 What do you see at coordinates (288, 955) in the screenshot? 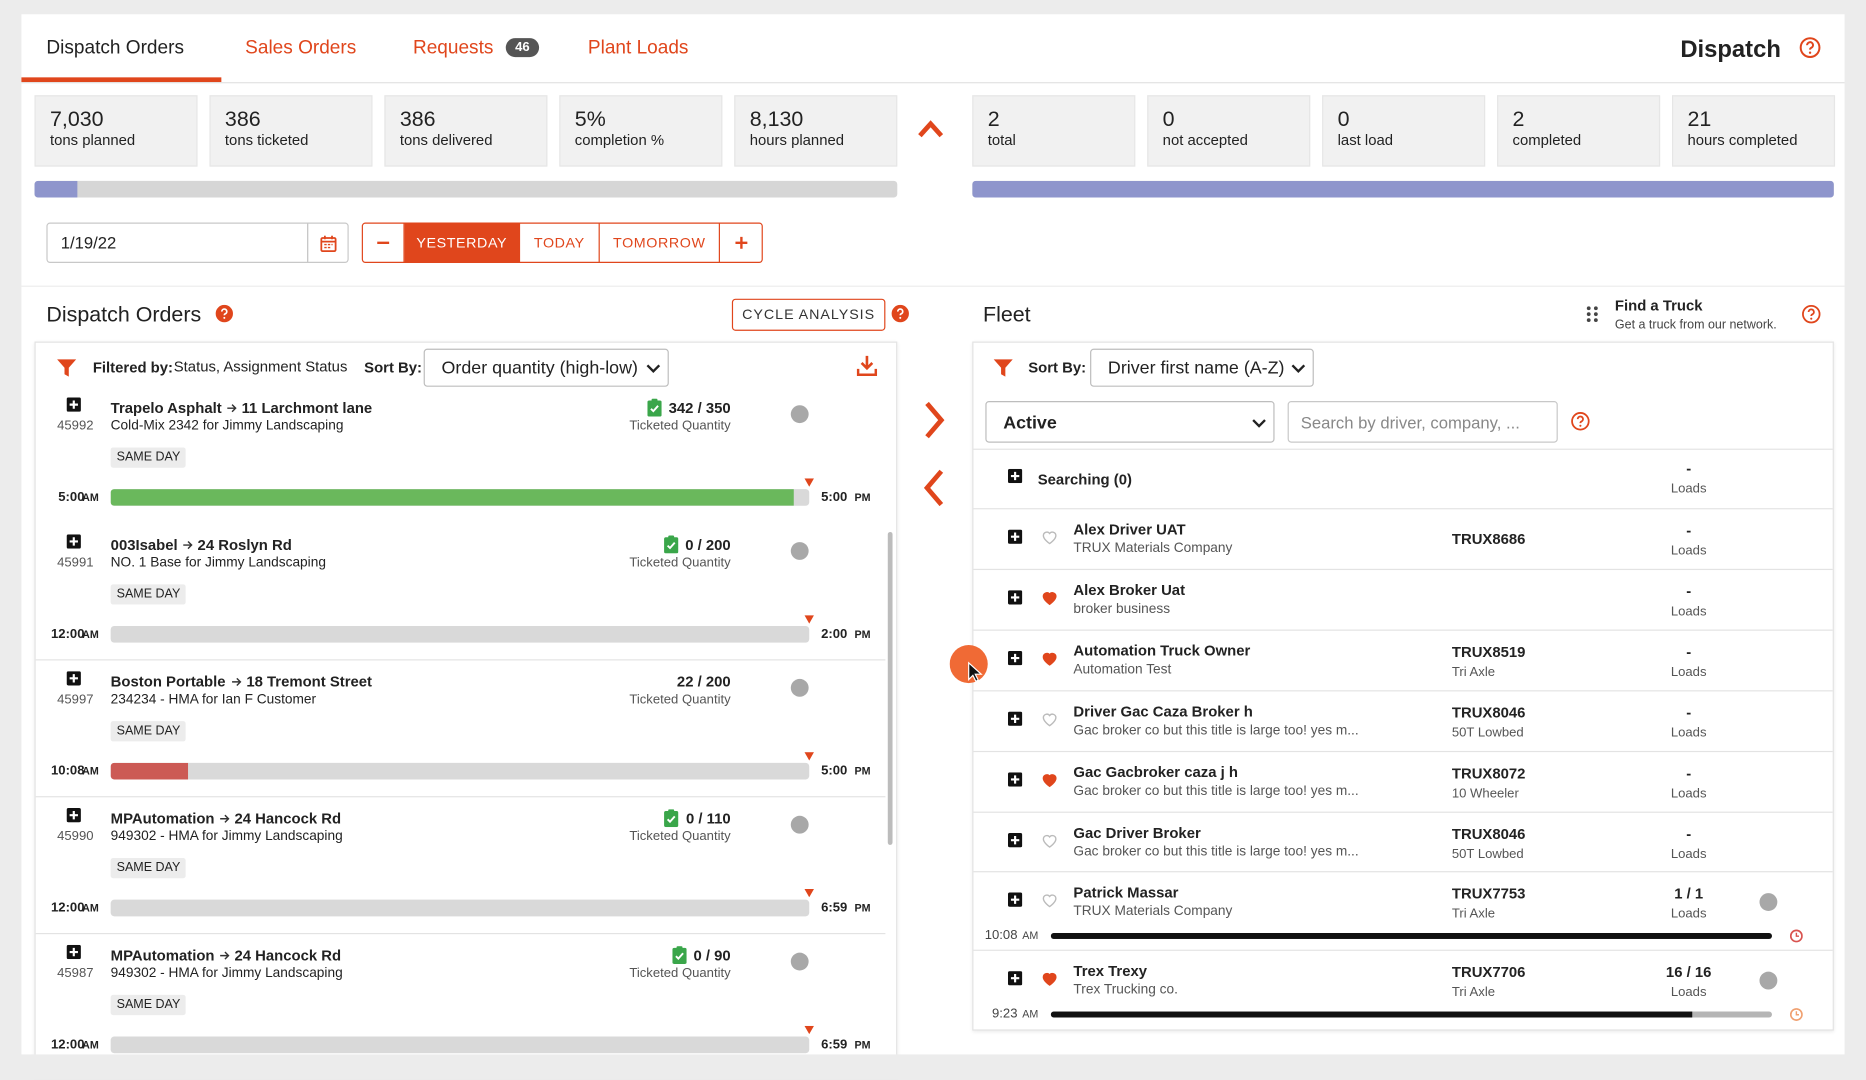
I see `order-to: 24 Hancock Rd` at bounding box center [288, 955].